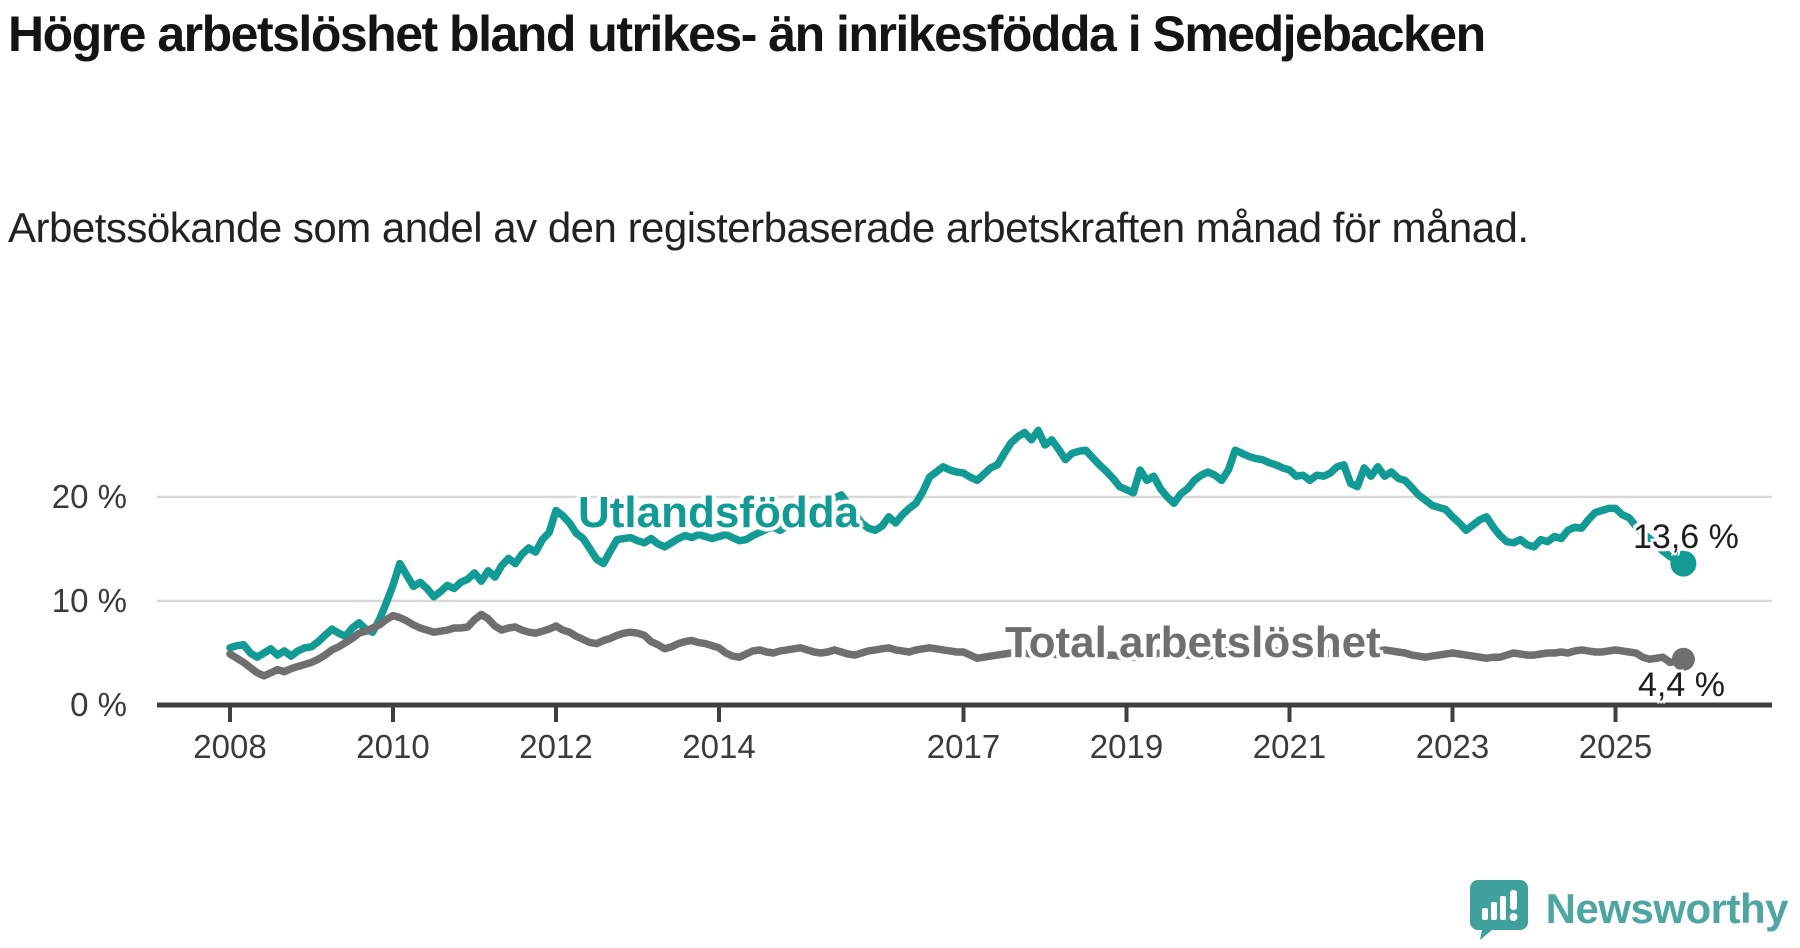  What do you see at coordinates (1193, 642) in the screenshot?
I see `series-label-total-arbetsloshet: Total arbetslöshet` at bounding box center [1193, 642].